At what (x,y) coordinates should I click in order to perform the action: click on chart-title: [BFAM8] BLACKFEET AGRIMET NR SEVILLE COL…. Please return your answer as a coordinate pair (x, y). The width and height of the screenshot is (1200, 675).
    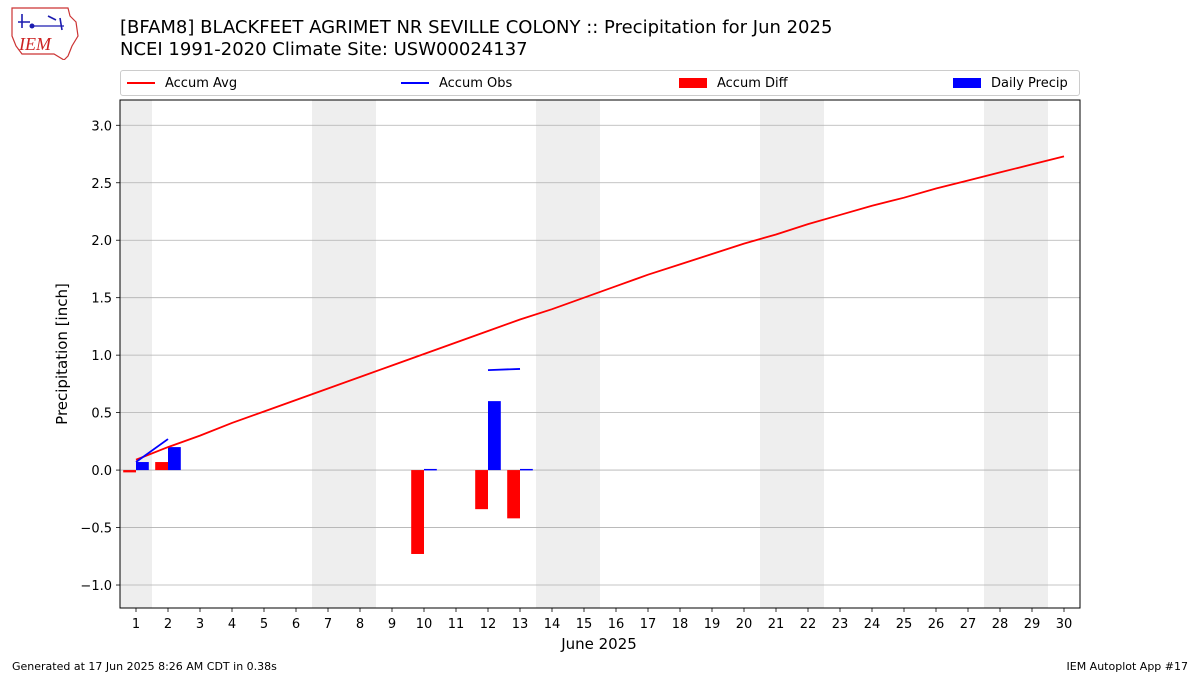
    Looking at the image, I should click on (476, 27).